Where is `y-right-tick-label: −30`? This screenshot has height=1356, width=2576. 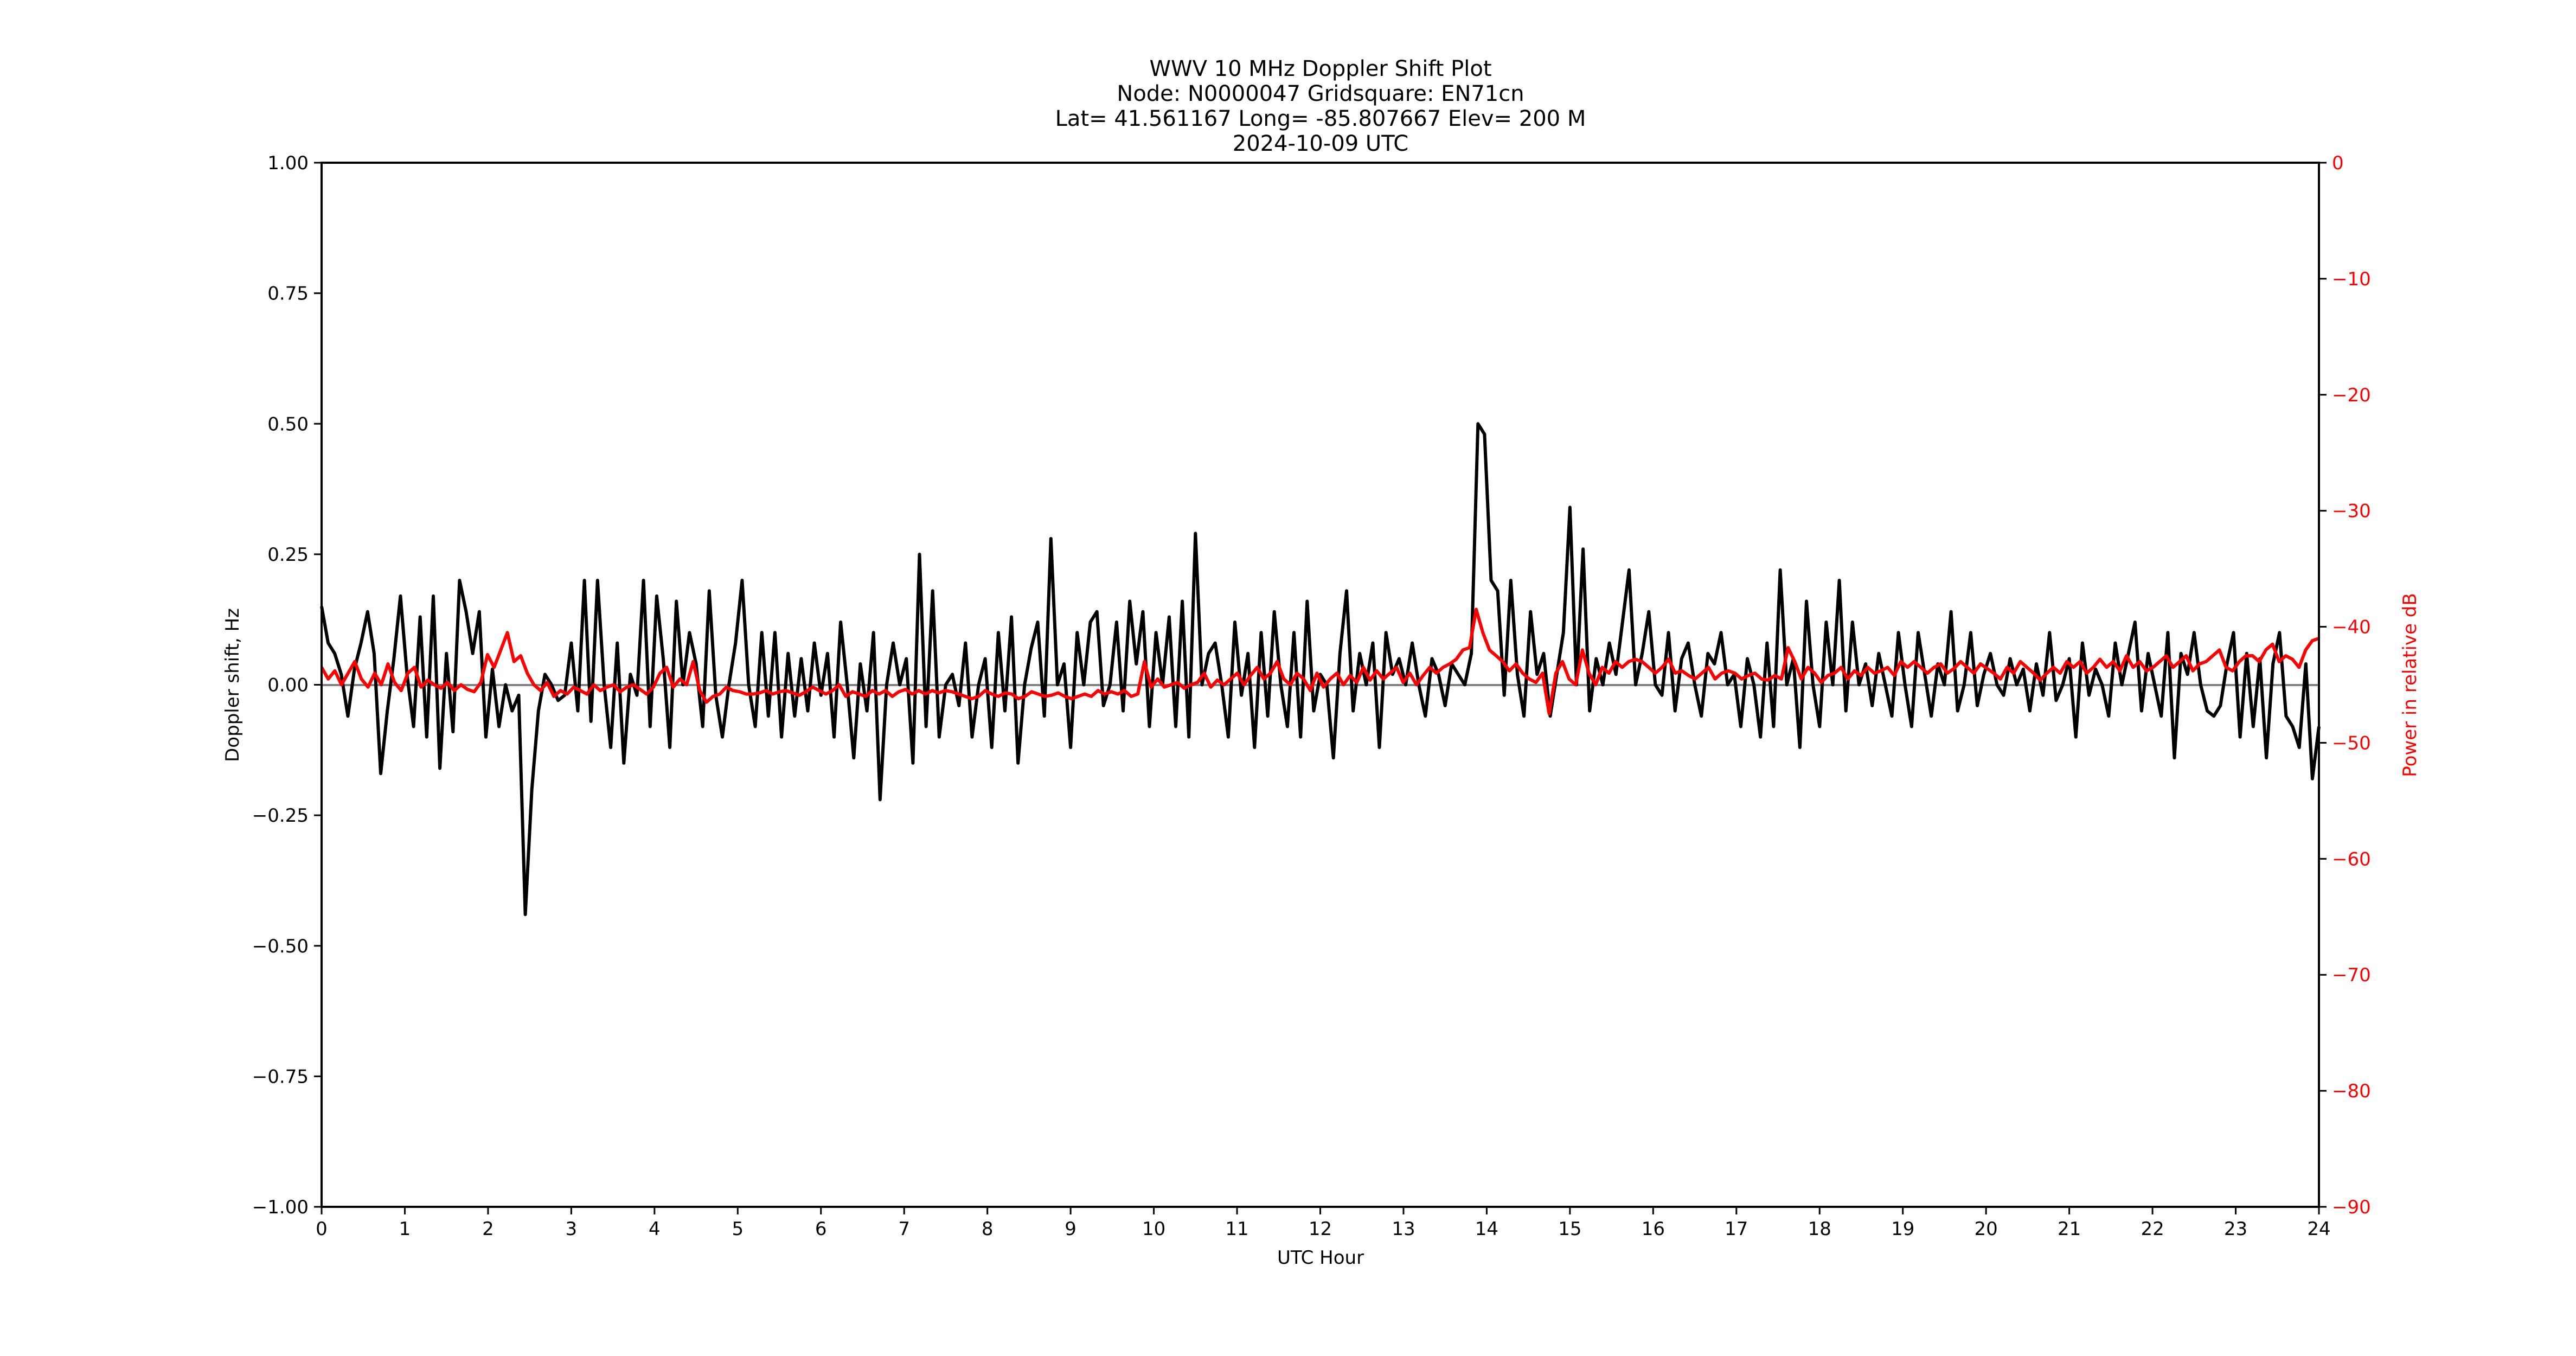
y-right-tick-label: −30 is located at coordinates (2351, 511).